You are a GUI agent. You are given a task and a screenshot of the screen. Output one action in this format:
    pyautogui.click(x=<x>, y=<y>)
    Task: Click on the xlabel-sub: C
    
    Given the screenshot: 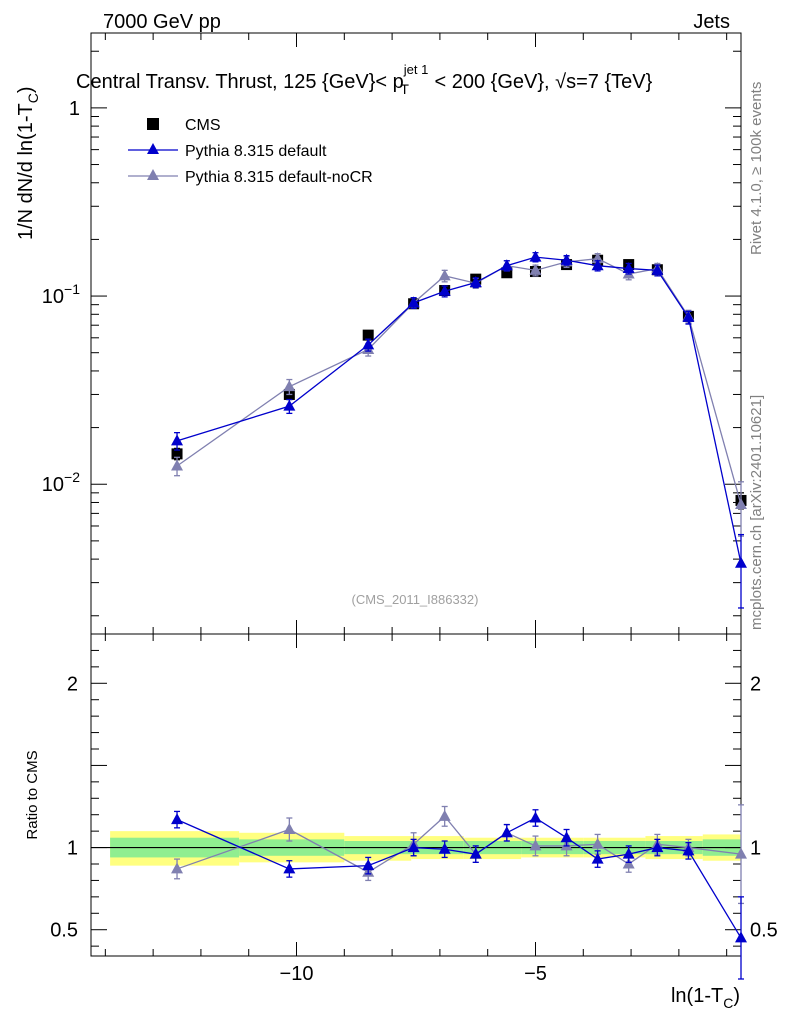 What is the action you would take?
    pyautogui.click(x=728, y=1003)
    